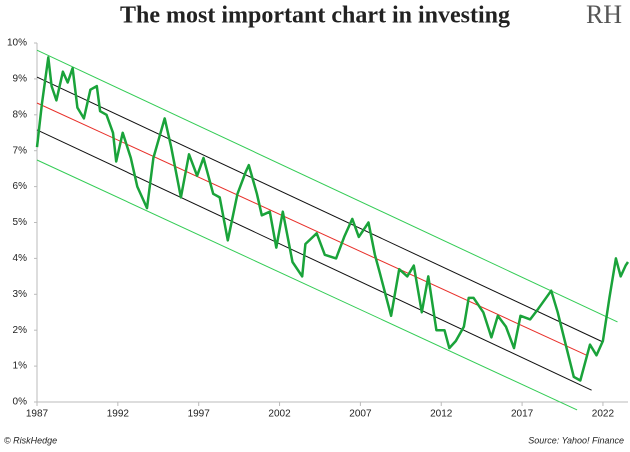 This screenshot has height=452, width=630. Describe the element at coordinates (20, 186) in the screenshot. I see `y-tick-label: 6%` at that location.